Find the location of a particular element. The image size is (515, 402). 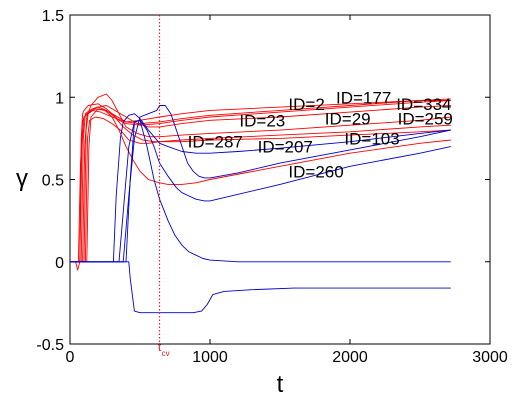

series-id-label: ID=23 is located at coordinates (262, 120).